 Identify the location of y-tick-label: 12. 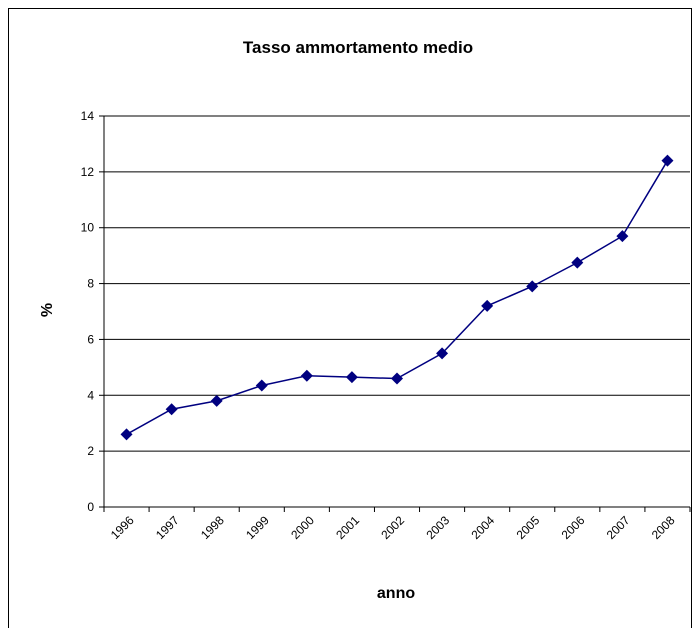
(88, 172).